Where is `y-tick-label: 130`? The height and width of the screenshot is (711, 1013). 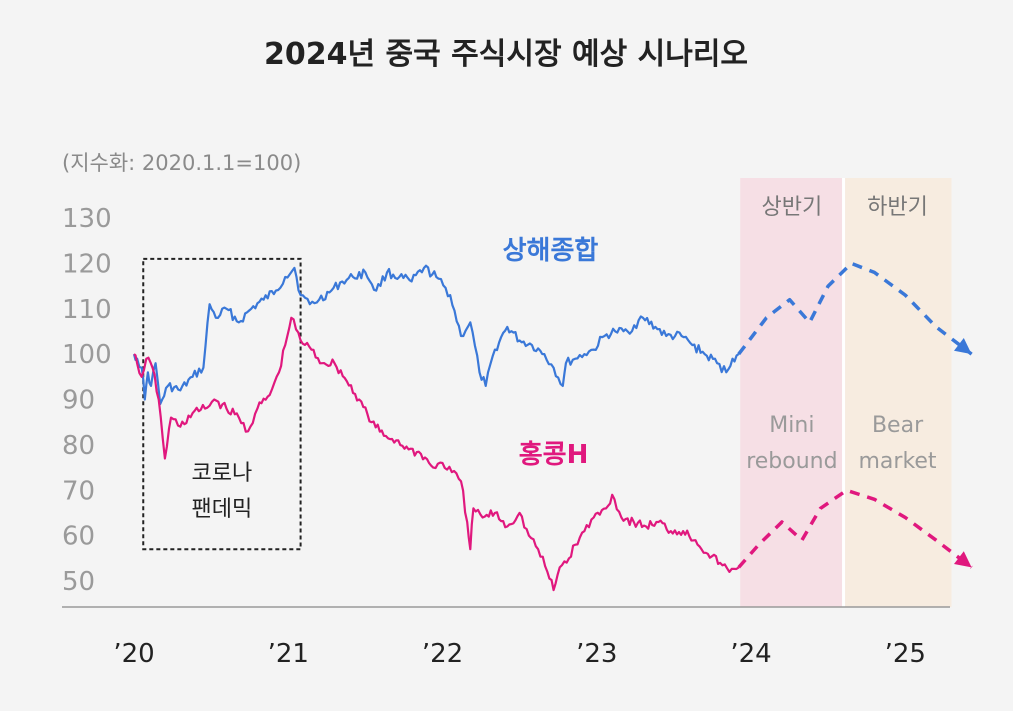
y-tick-label: 130 is located at coordinates (87, 219).